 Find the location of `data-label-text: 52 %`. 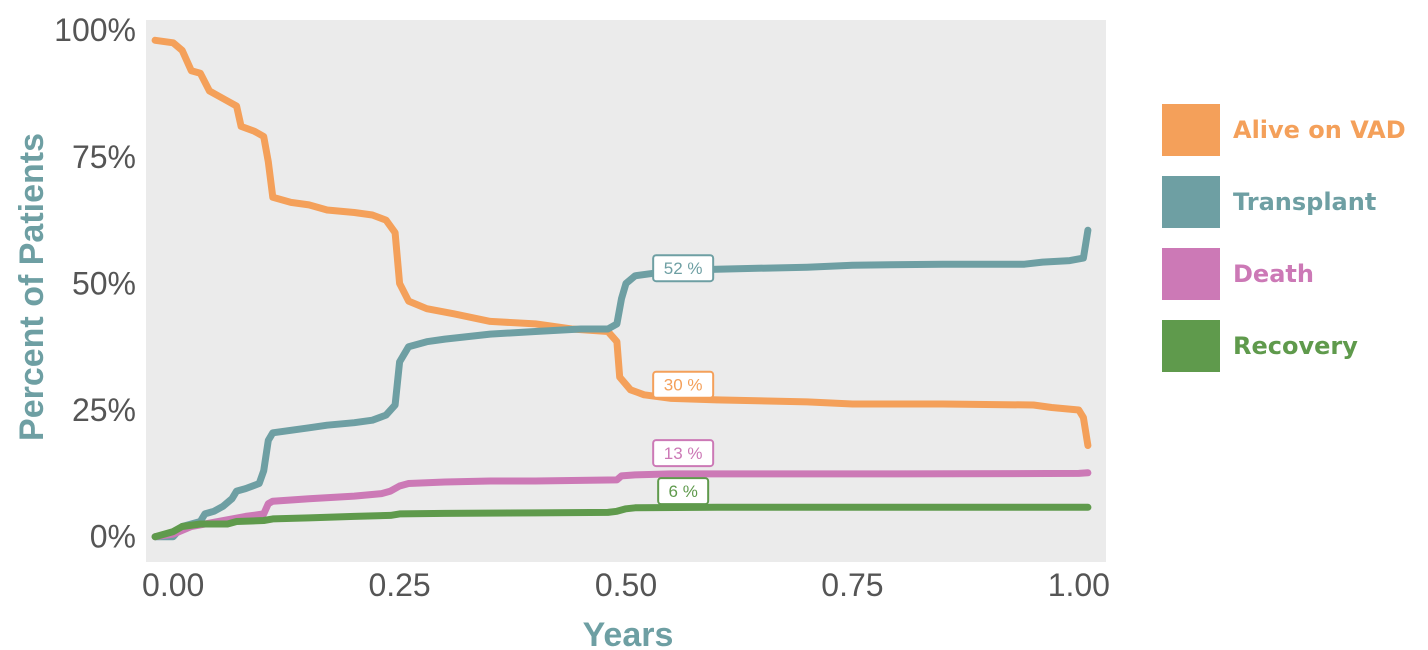

data-label-text: 52 % is located at coordinates (683, 268).